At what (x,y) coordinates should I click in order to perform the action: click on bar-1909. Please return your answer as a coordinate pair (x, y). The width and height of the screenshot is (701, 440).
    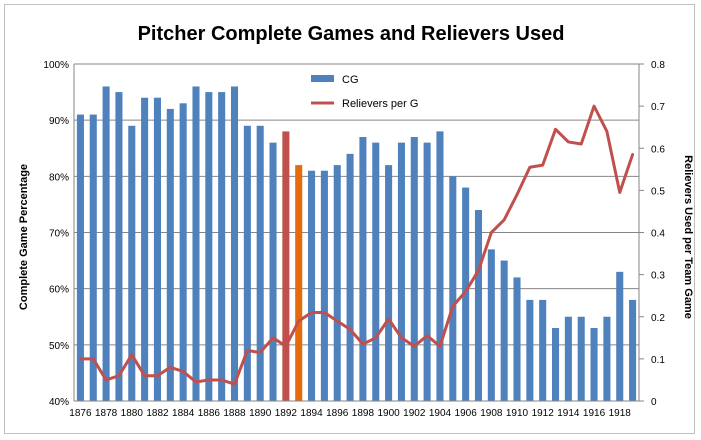
    Looking at the image, I should click on (504, 330).